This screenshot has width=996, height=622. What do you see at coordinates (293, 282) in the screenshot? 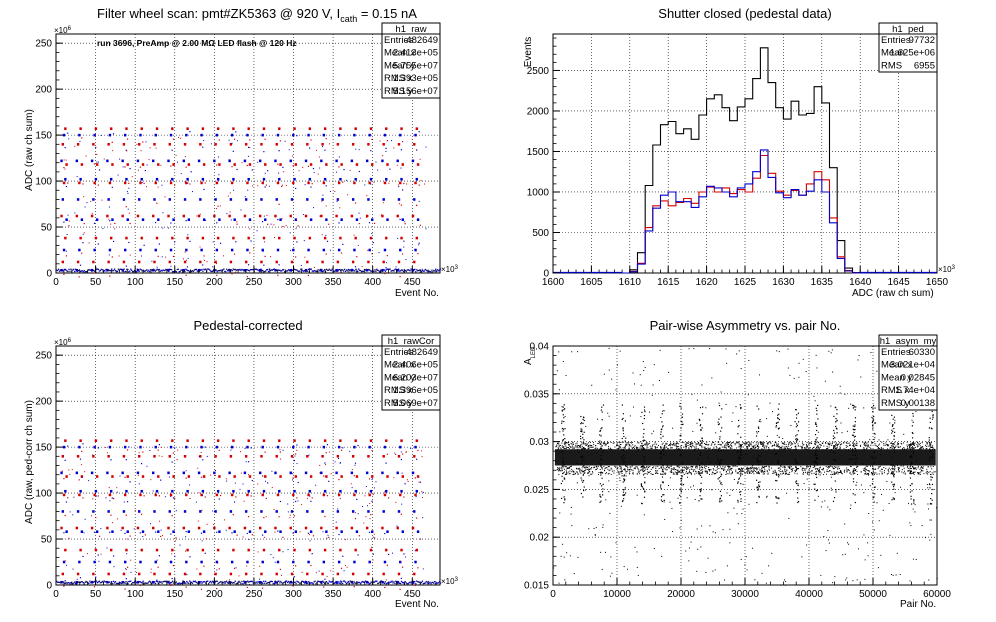
I see `x-tick-label: 300` at bounding box center [293, 282].